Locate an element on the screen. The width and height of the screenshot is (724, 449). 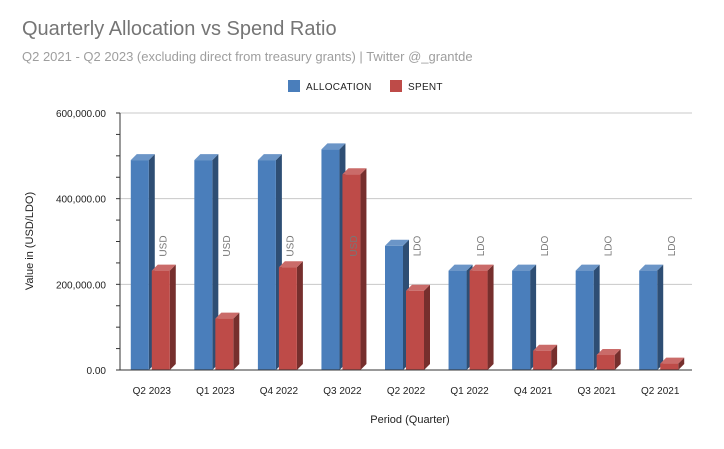
x-tick-label: Q1 2023 is located at coordinates (215, 391).